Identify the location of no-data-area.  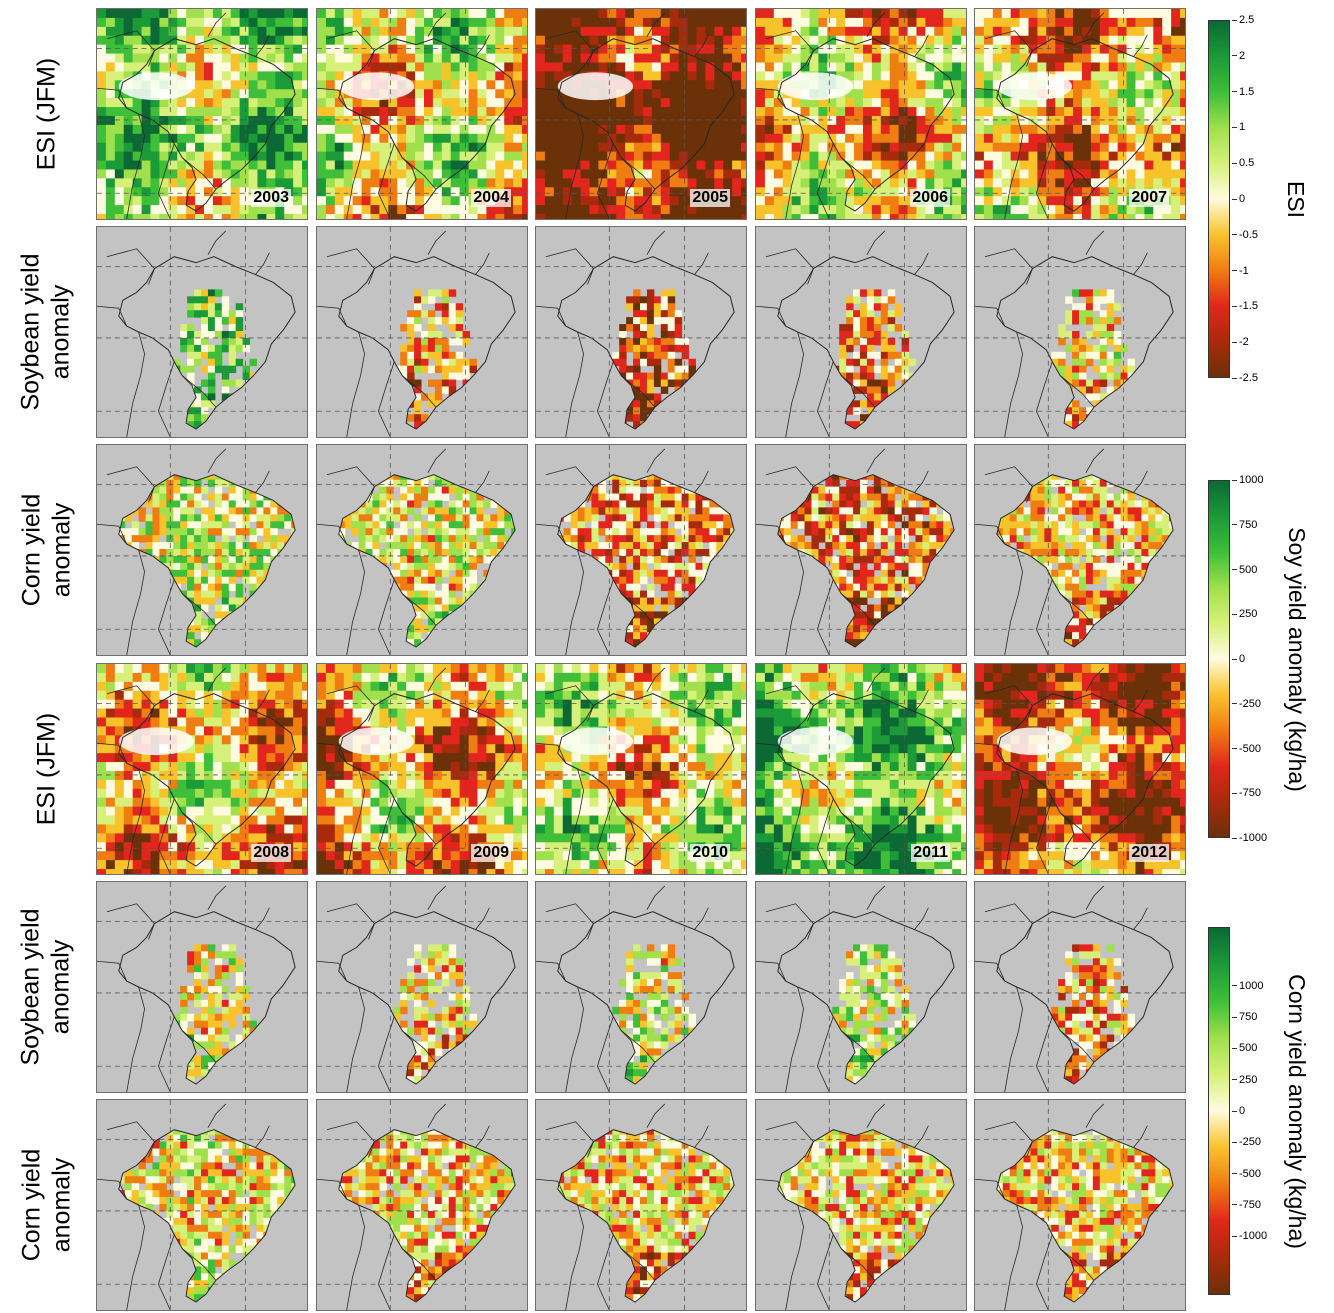
(156, 86).